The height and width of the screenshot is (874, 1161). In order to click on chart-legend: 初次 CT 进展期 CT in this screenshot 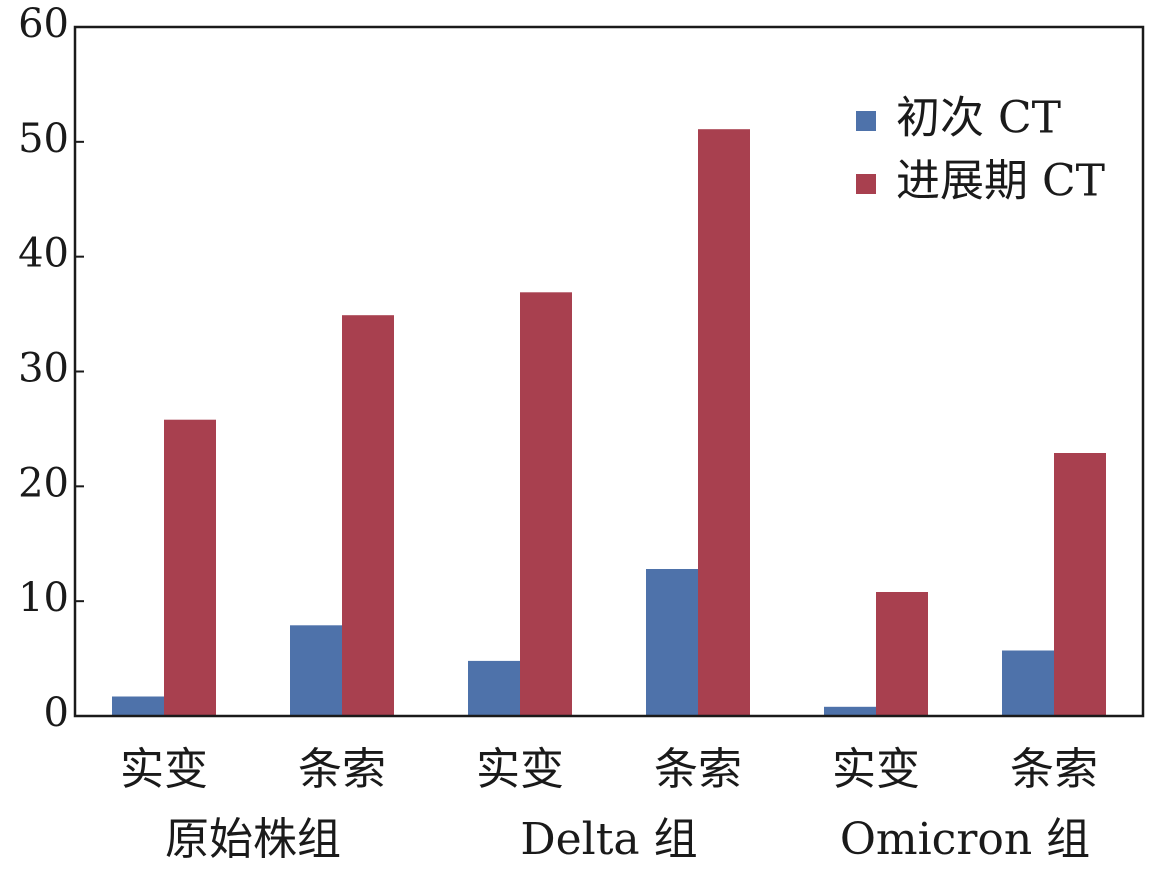, I will do `click(980, 150)`.